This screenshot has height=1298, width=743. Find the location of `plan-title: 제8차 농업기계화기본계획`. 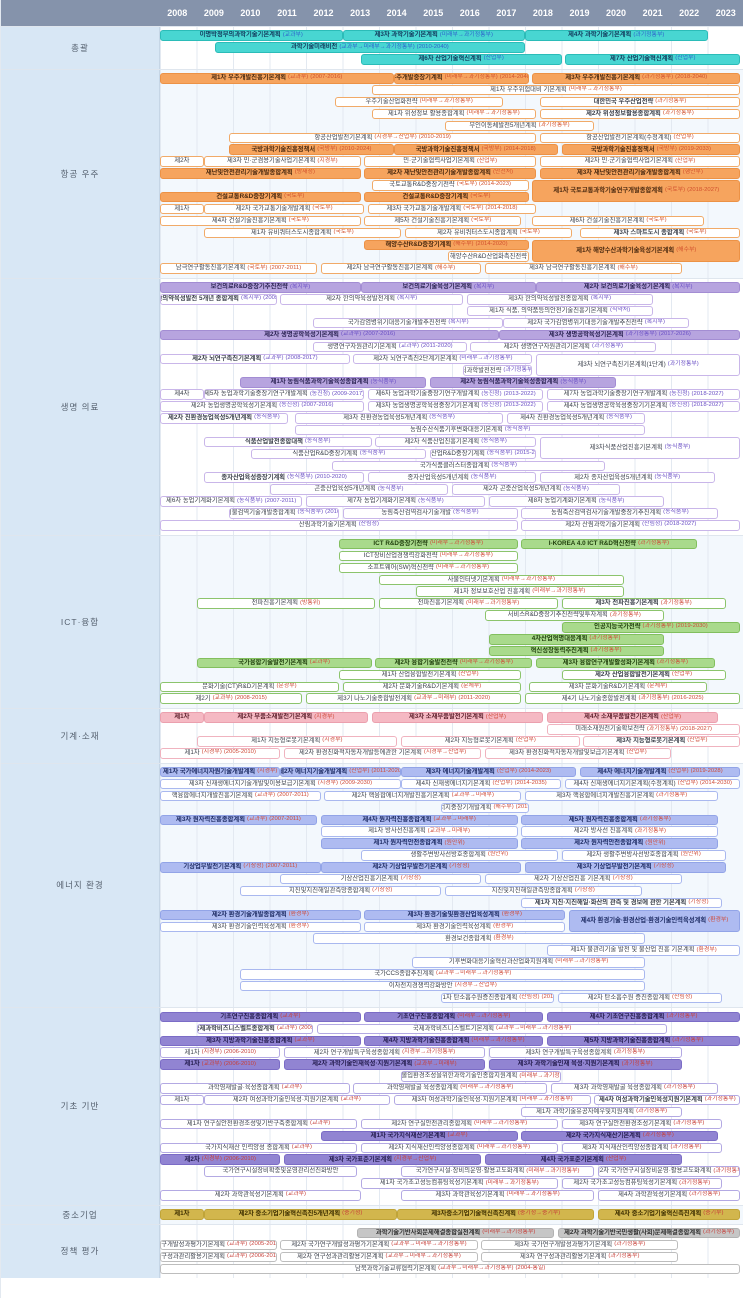

plan-title: 제8차 농업기계화기본계획 is located at coordinates (562, 501).